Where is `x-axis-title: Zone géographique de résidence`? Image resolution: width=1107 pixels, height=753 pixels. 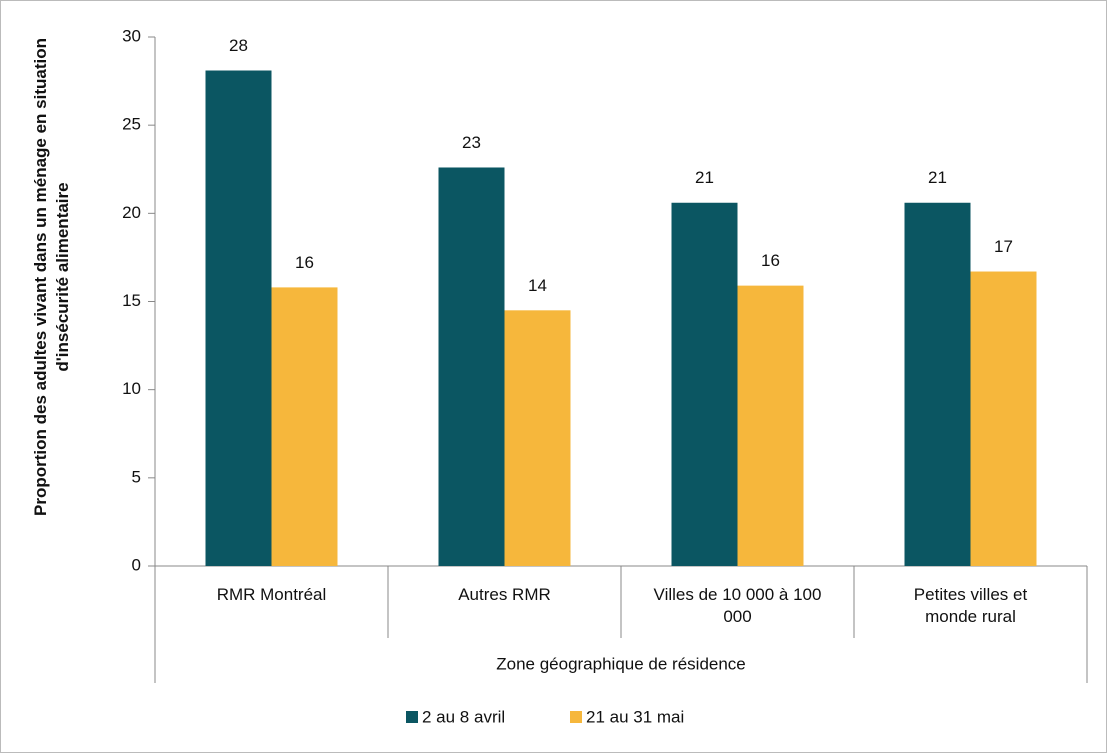
x-axis-title: Zone géographique de résidence is located at coordinates (621, 663).